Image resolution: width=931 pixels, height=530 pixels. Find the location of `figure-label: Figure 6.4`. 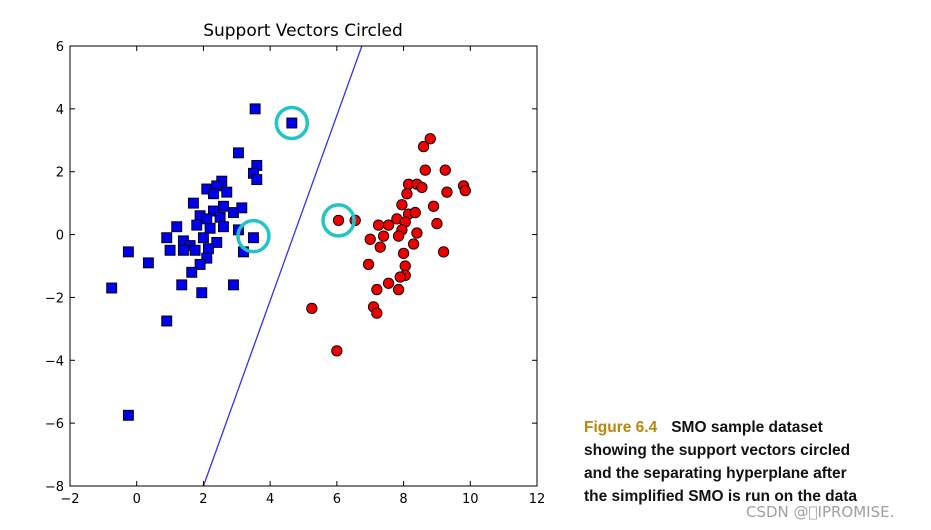

figure-label: Figure 6.4 is located at coordinates (621, 427).